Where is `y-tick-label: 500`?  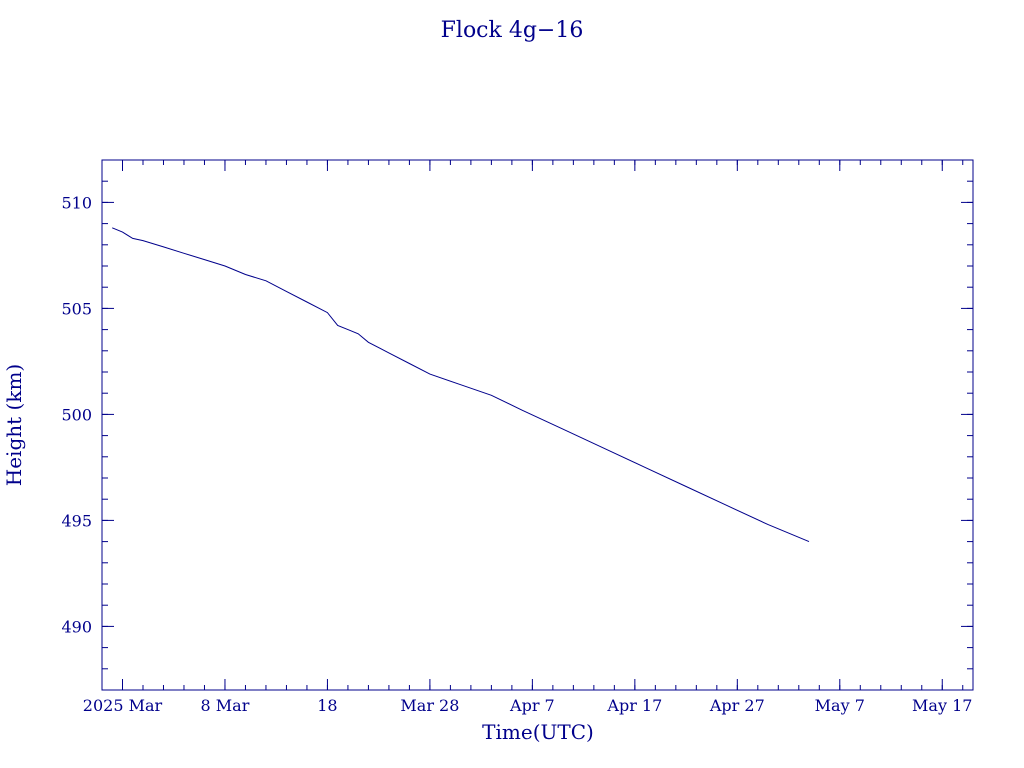 y-tick-label: 500 is located at coordinates (76, 414).